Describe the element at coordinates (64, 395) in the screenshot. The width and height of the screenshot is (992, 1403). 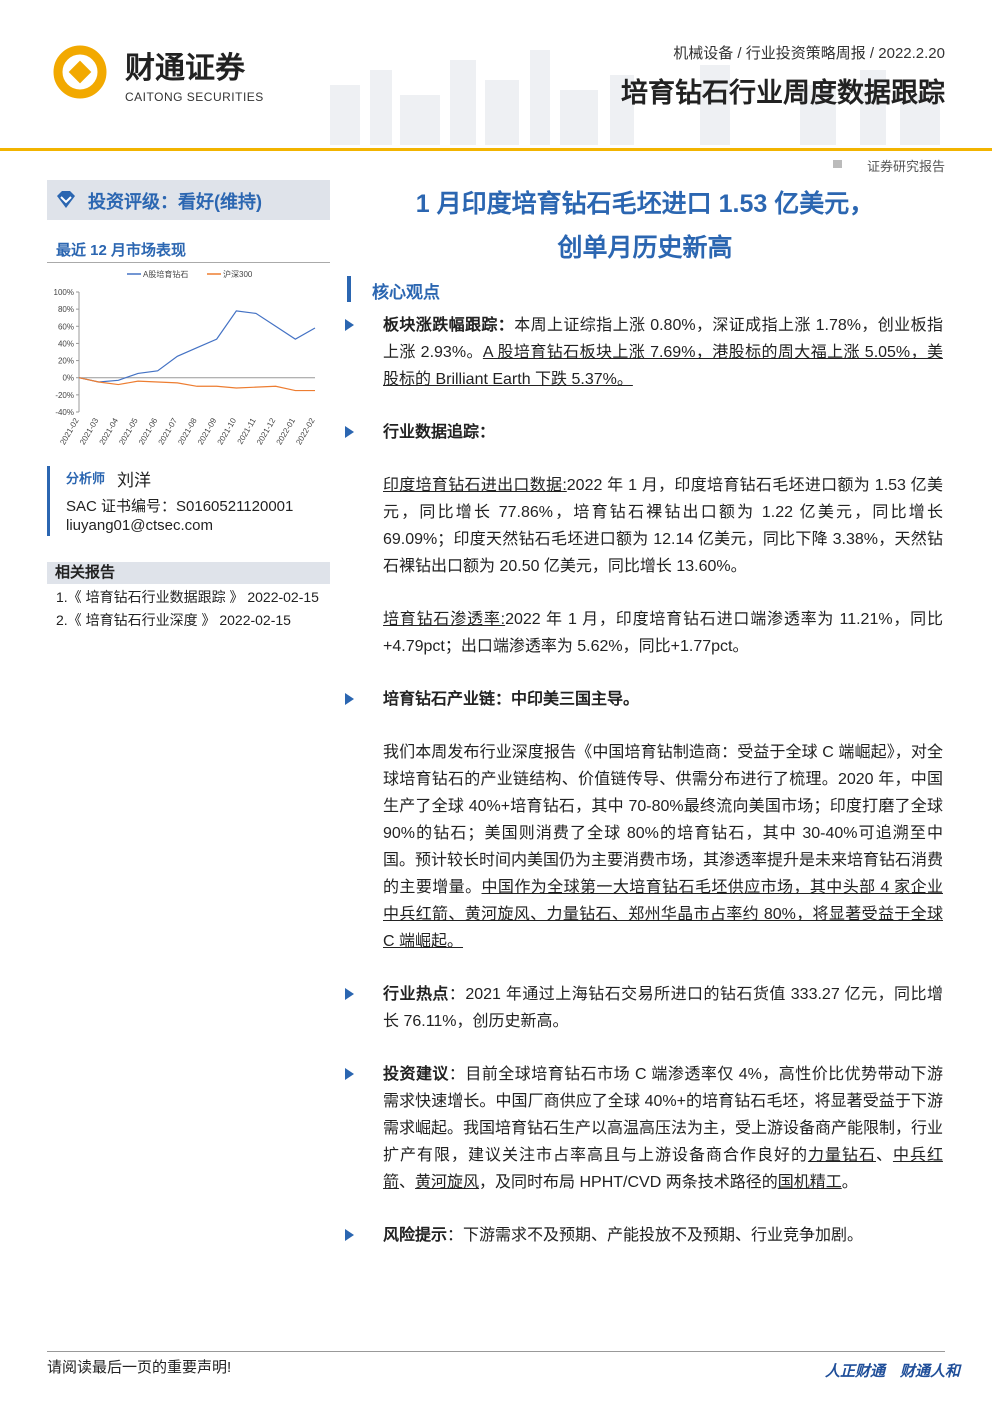
I see `y-tick-label: -20%` at that location.